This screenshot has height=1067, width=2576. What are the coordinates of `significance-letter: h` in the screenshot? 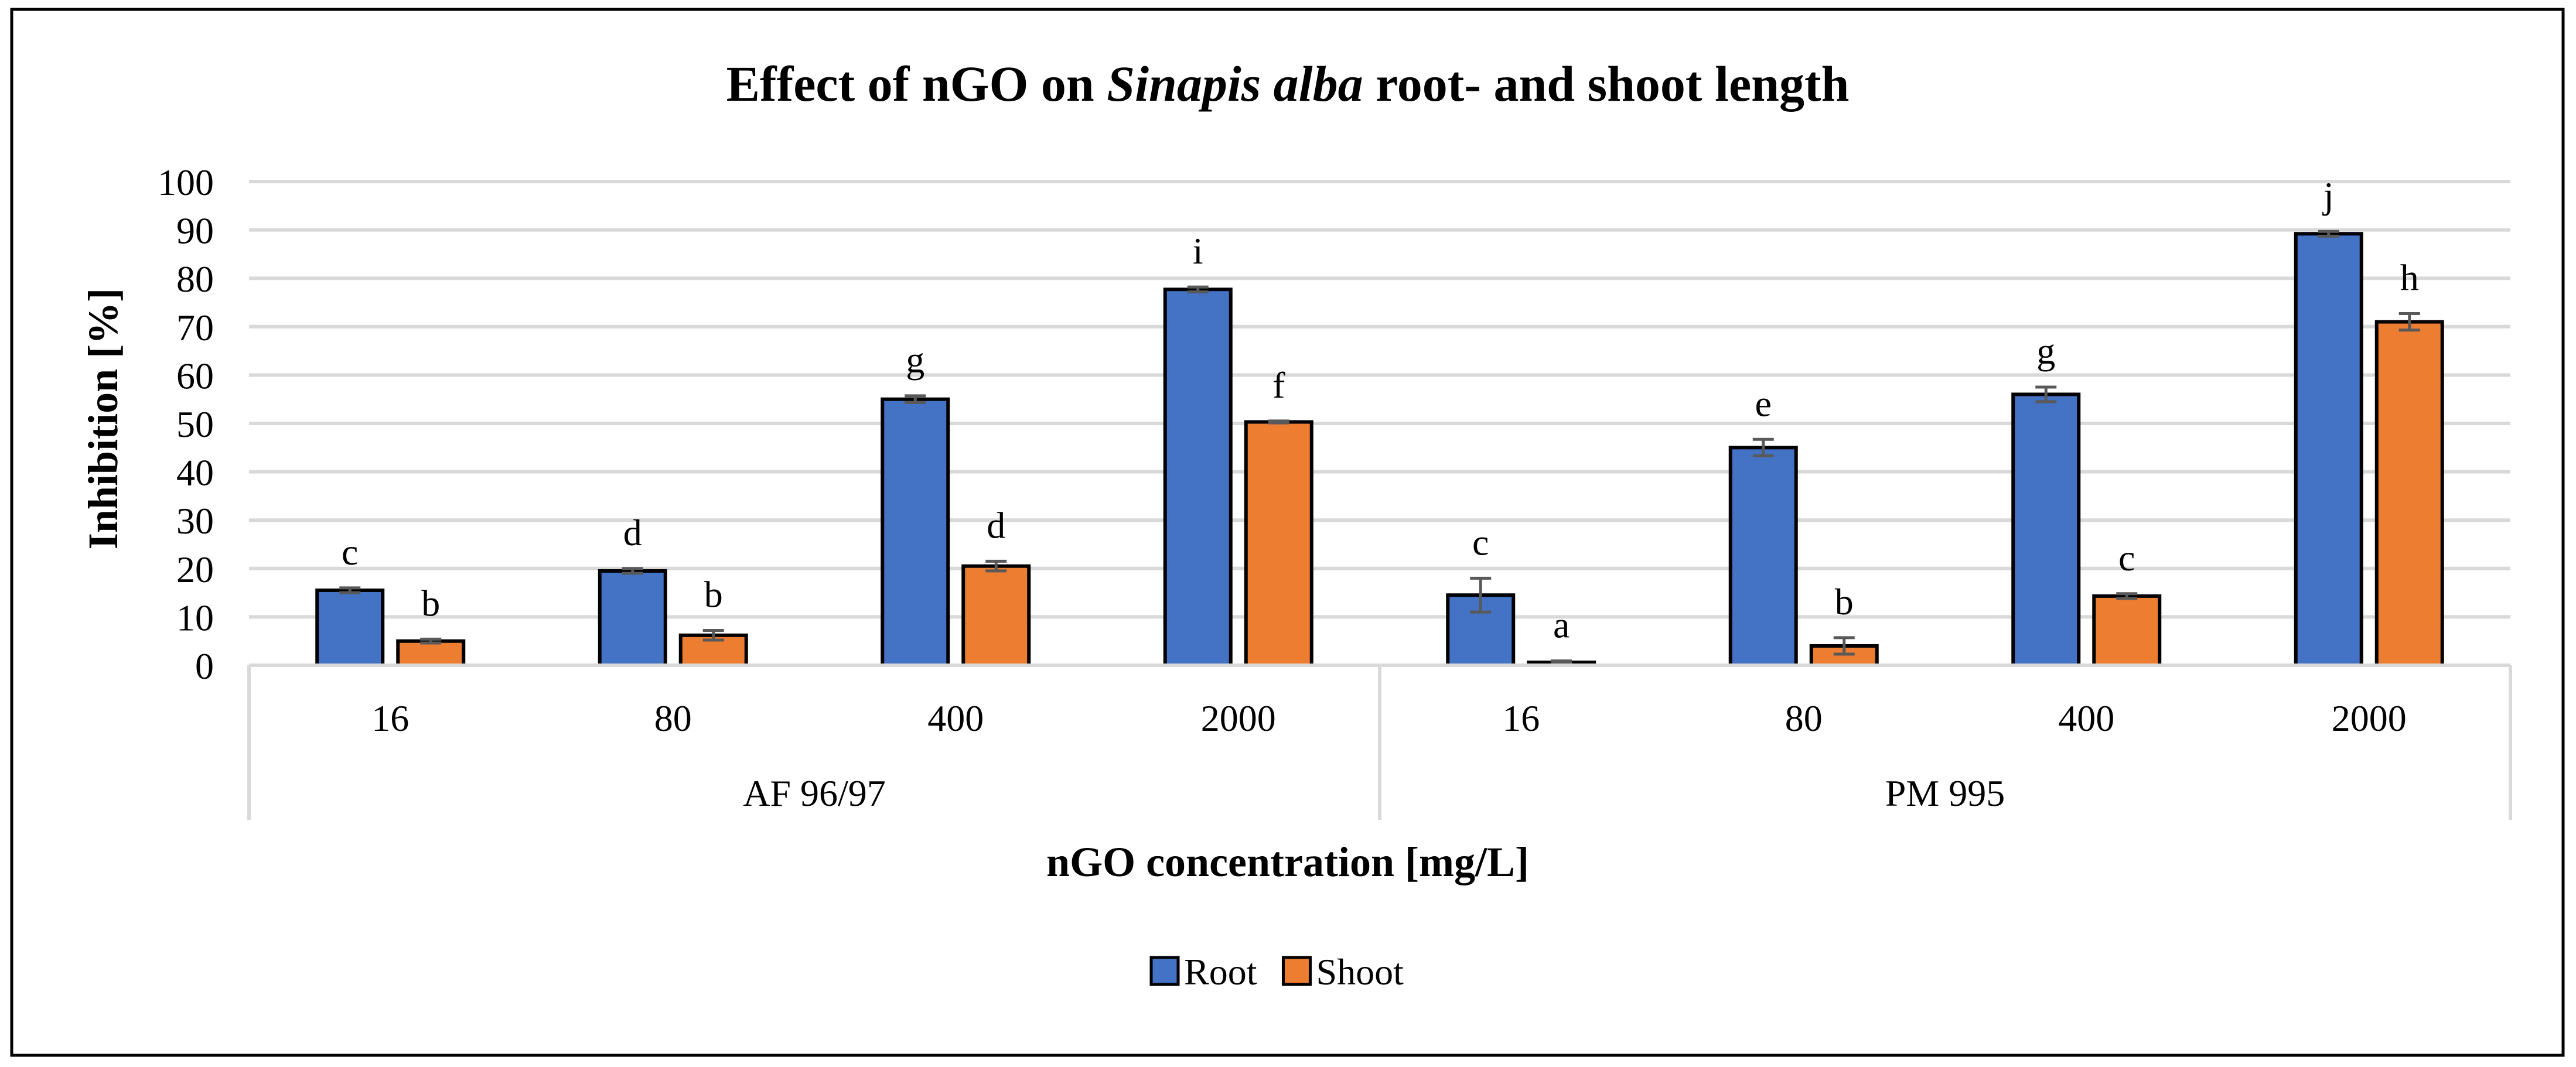 It's located at (2409, 277).